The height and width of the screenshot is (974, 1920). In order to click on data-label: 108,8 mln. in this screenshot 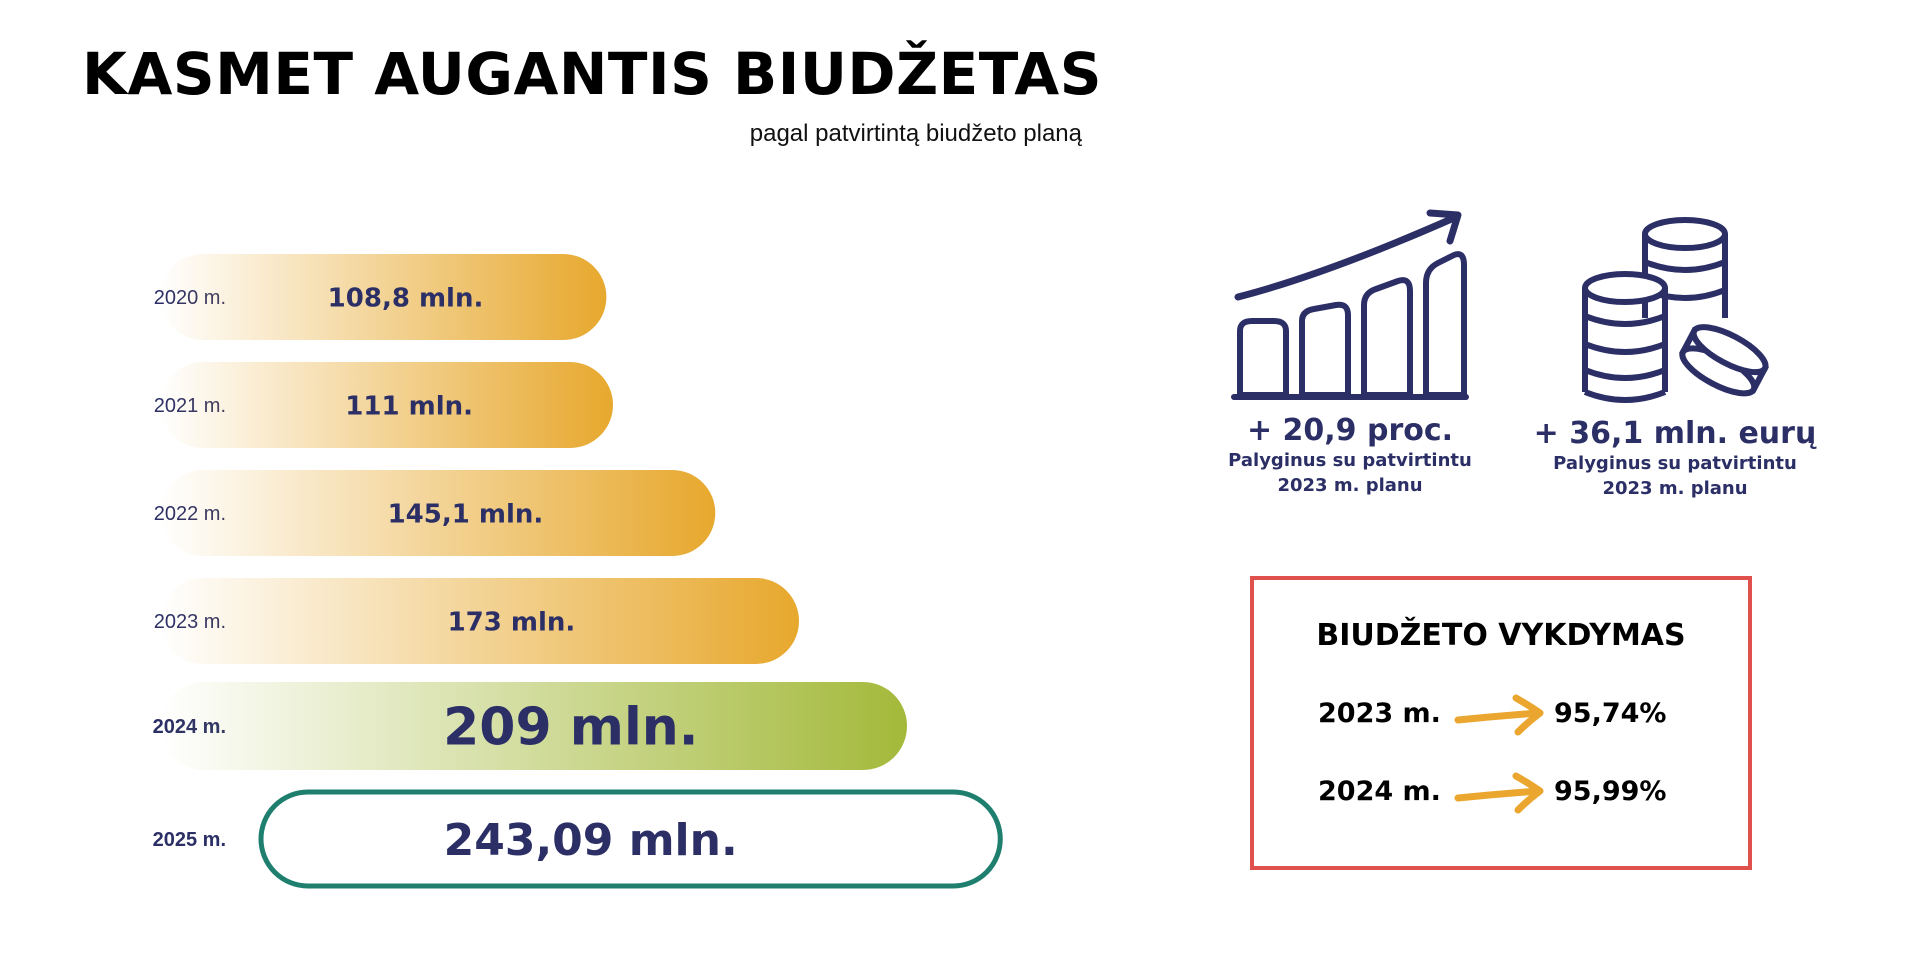, I will do `click(406, 298)`.